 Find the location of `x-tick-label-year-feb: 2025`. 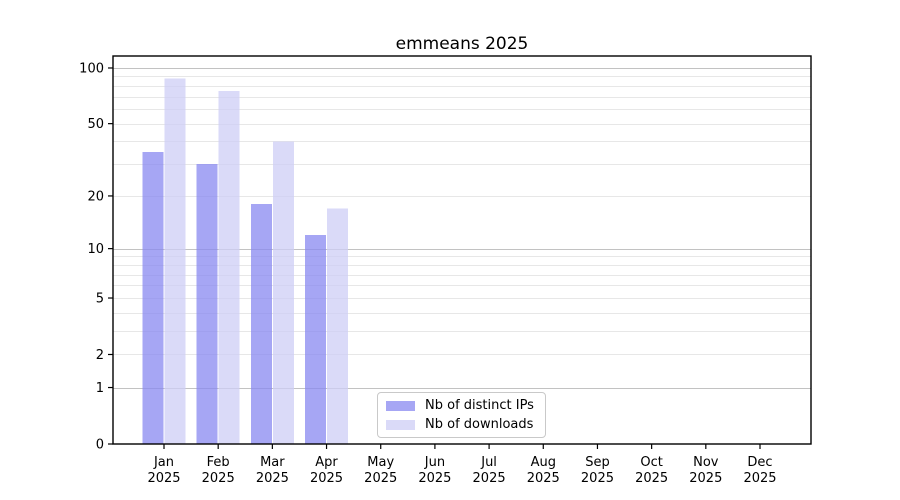

x-tick-label-year-feb: 2025 is located at coordinates (218, 478).